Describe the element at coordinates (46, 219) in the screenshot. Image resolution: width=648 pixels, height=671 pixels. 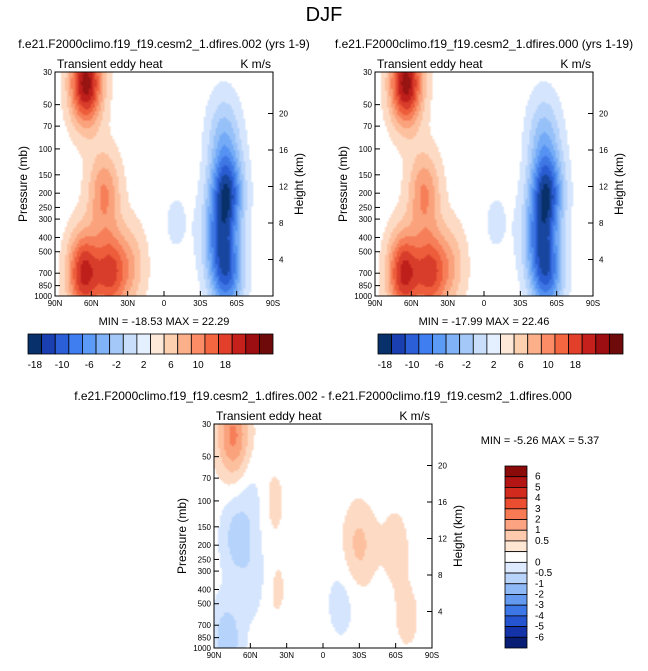
I see `y-tick-label: 300` at that location.